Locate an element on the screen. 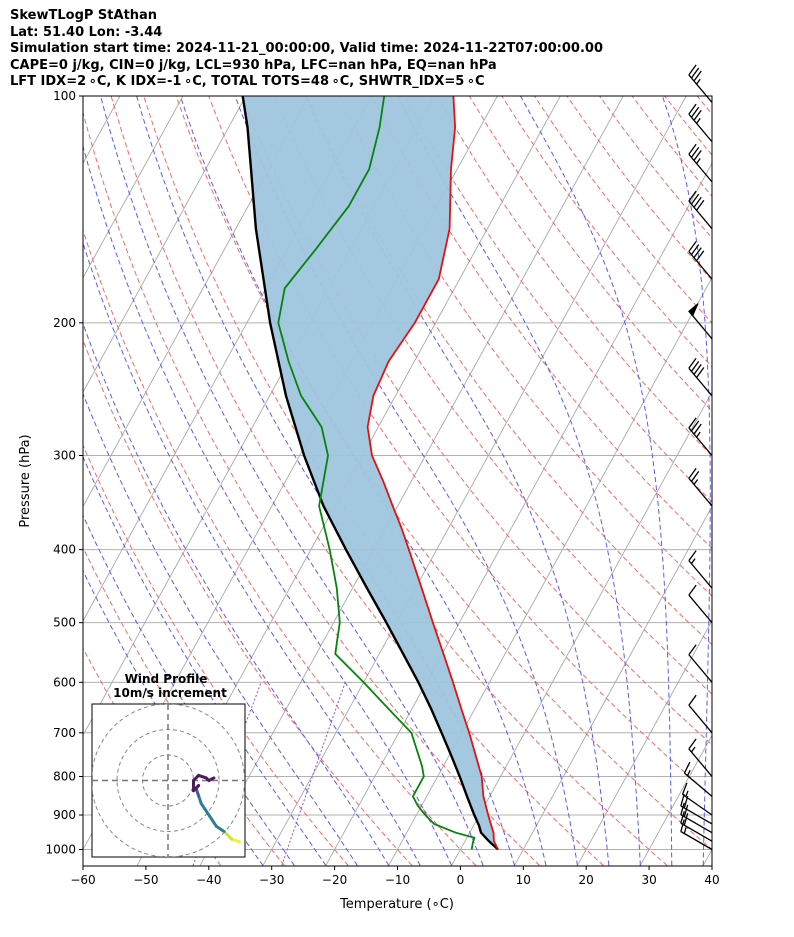  x-axis-label: Temperature (∘C) is located at coordinates (396, 904).